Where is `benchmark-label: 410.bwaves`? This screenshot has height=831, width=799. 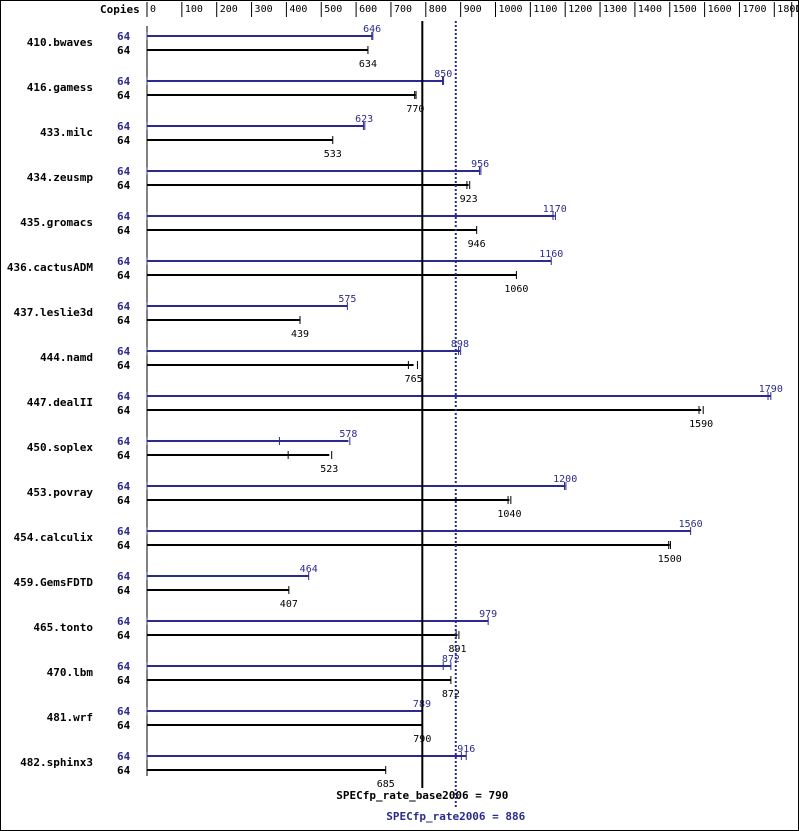 benchmark-label: 410.bwaves is located at coordinates (60, 42).